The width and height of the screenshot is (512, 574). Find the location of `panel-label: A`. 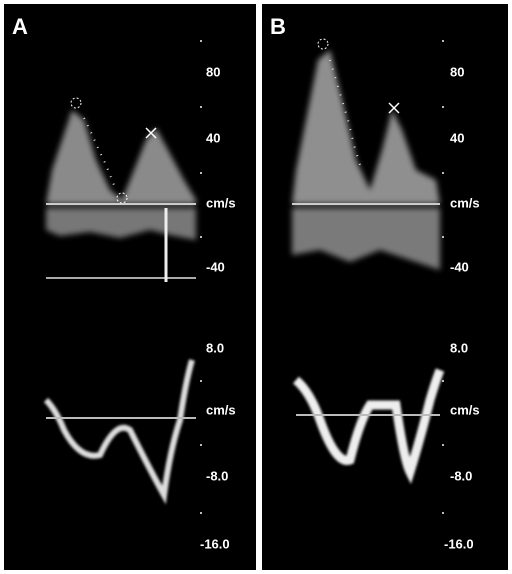

panel-label: A is located at coordinates (20, 26).